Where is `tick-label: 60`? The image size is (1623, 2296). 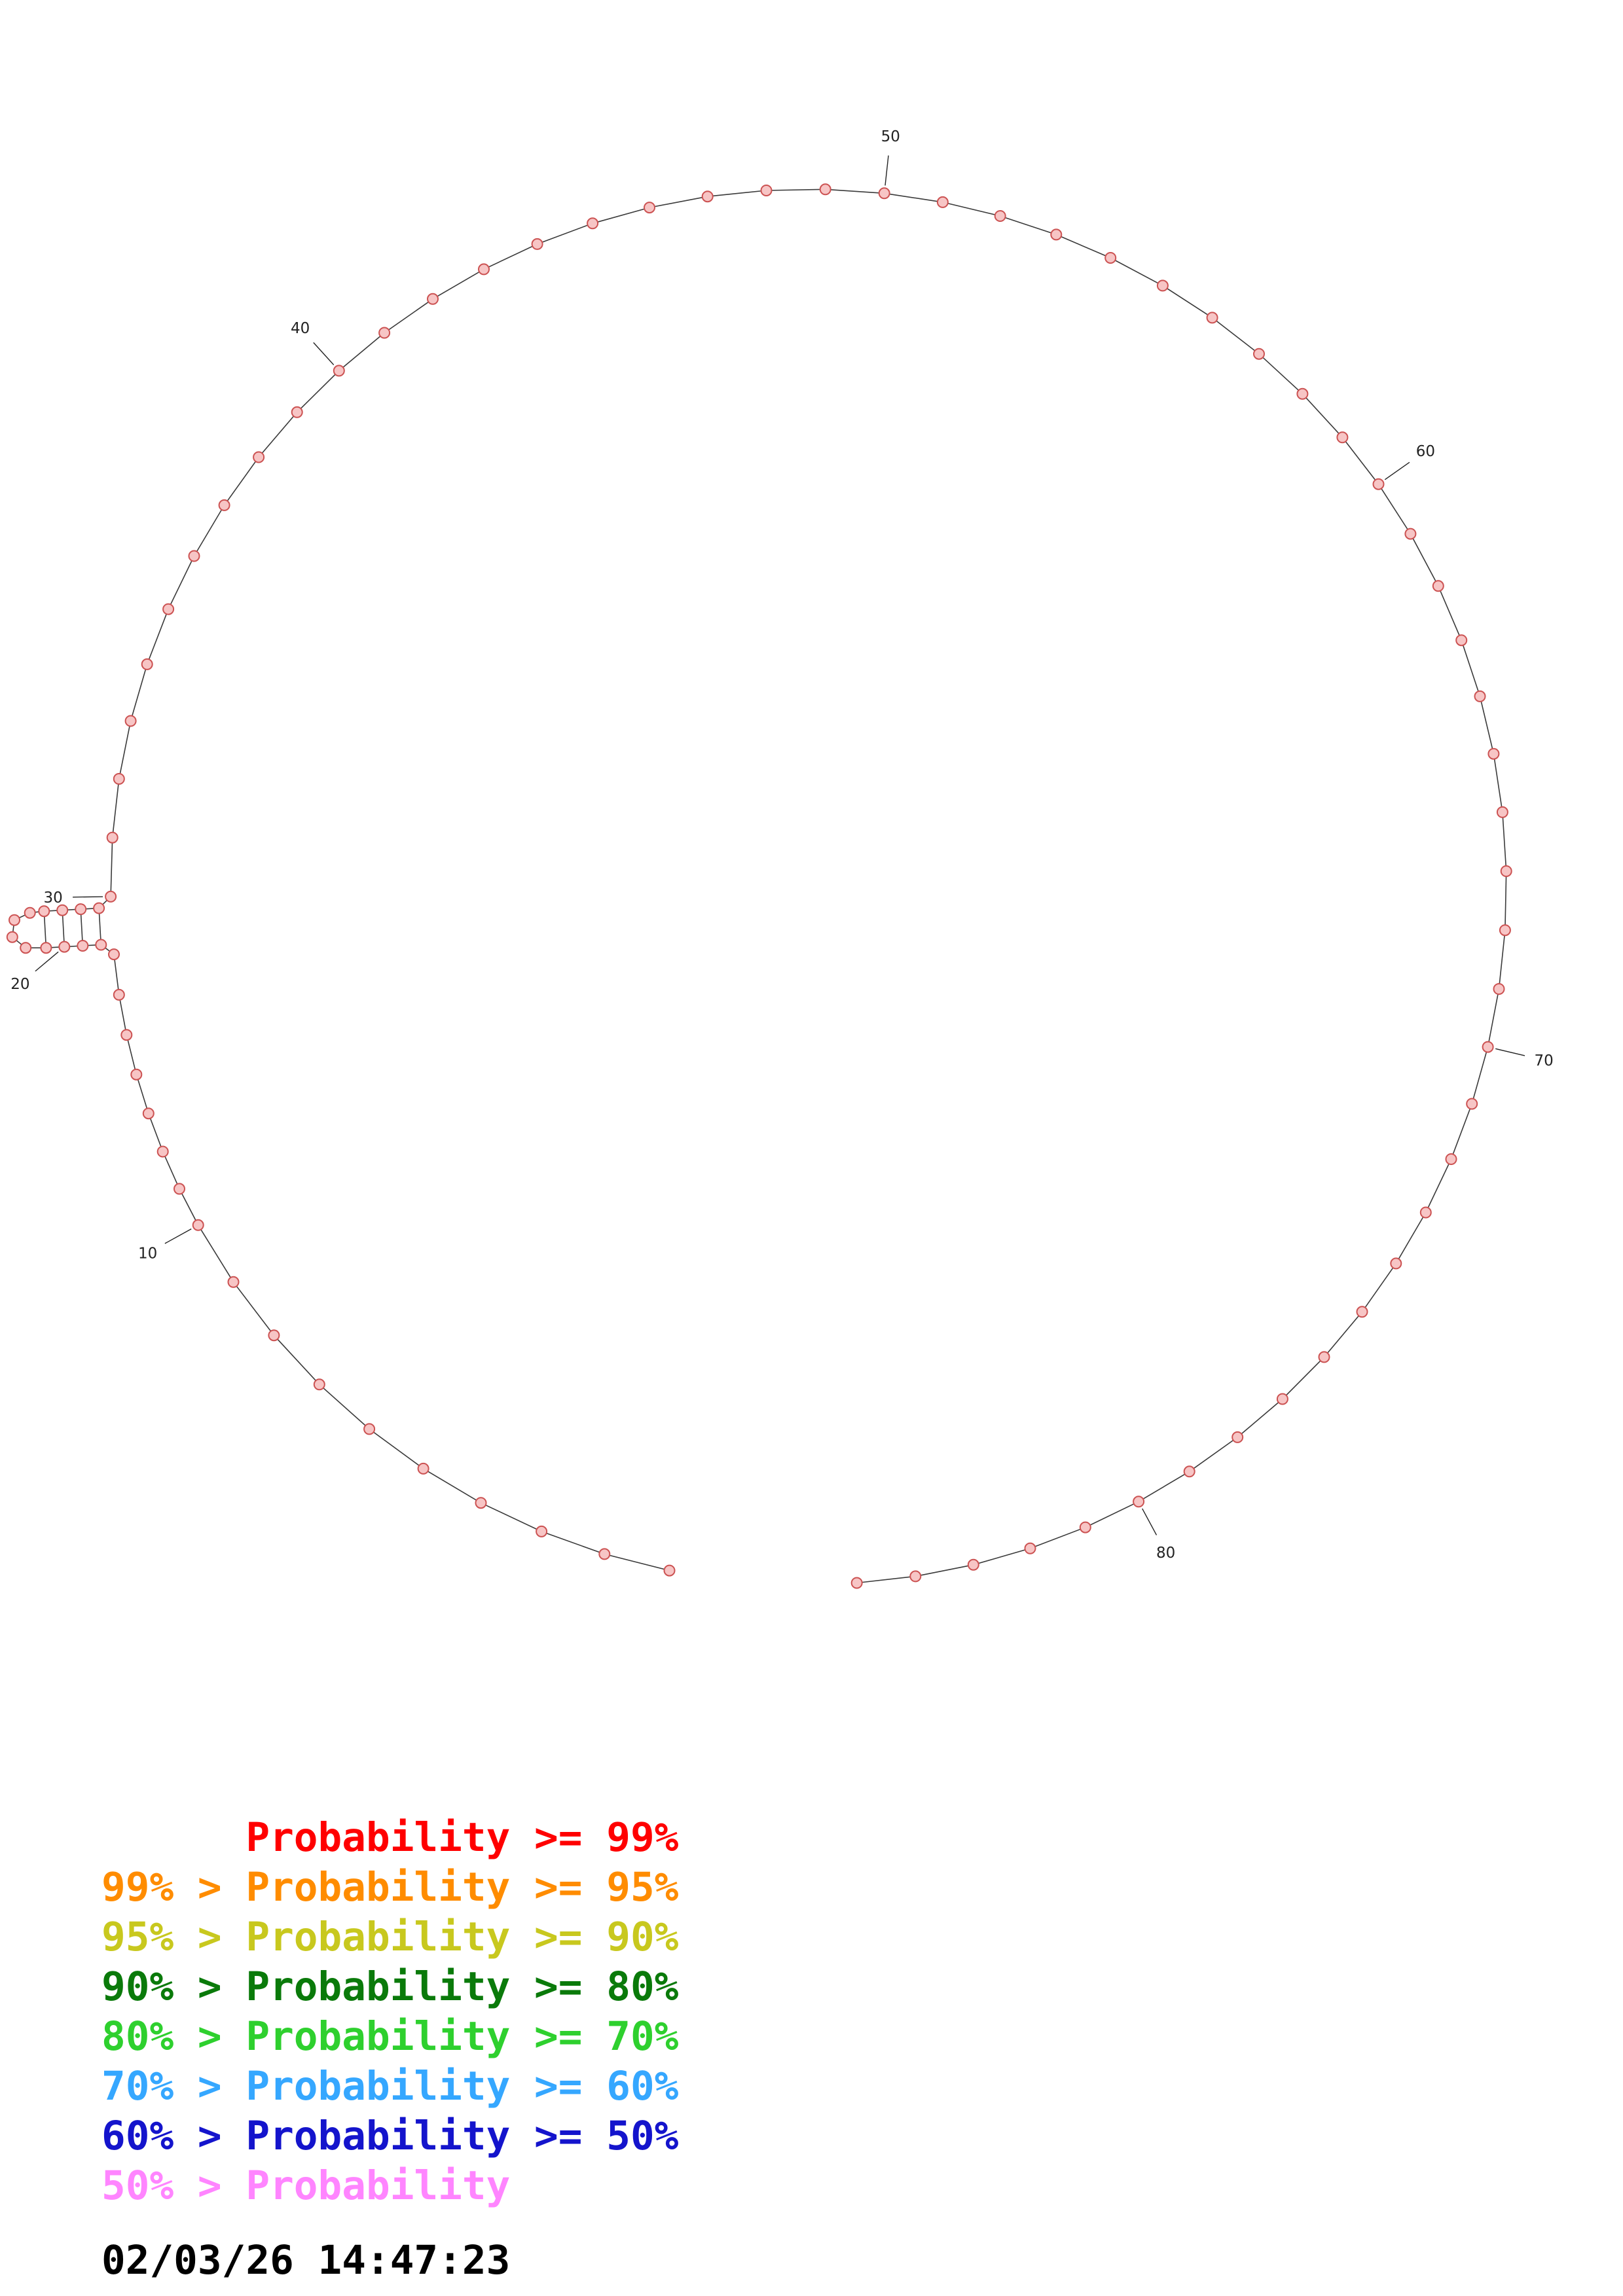
tick-label: 60 is located at coordinates (1425, 451).